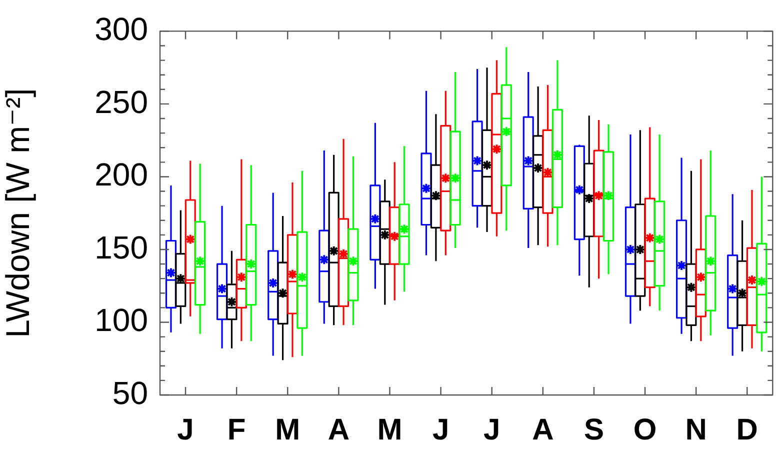 The height and width of the screenshot is (467, 776). What do you see at coordinates (121, 102) in the screenshot?
I see `y-tick-label: 250` at bounding box center [121, 102].